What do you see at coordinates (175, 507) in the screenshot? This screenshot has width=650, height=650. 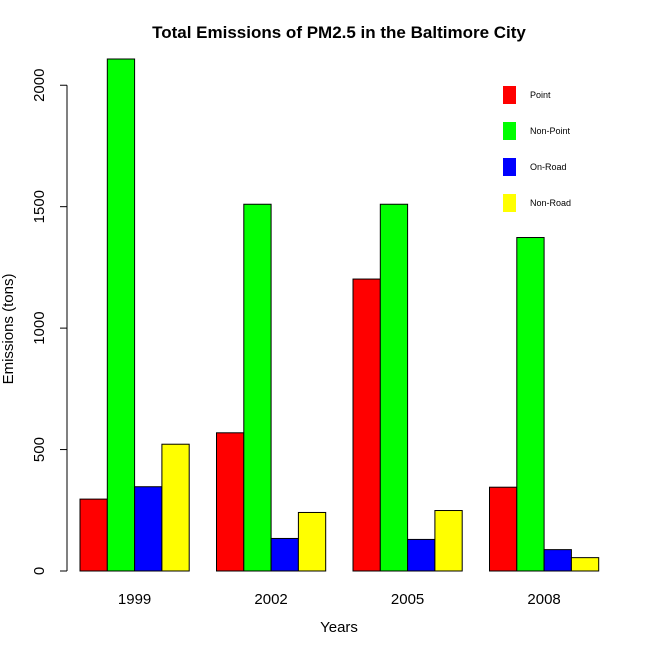 I see `bar-non-road-1999` at bounding box center [175, 507].